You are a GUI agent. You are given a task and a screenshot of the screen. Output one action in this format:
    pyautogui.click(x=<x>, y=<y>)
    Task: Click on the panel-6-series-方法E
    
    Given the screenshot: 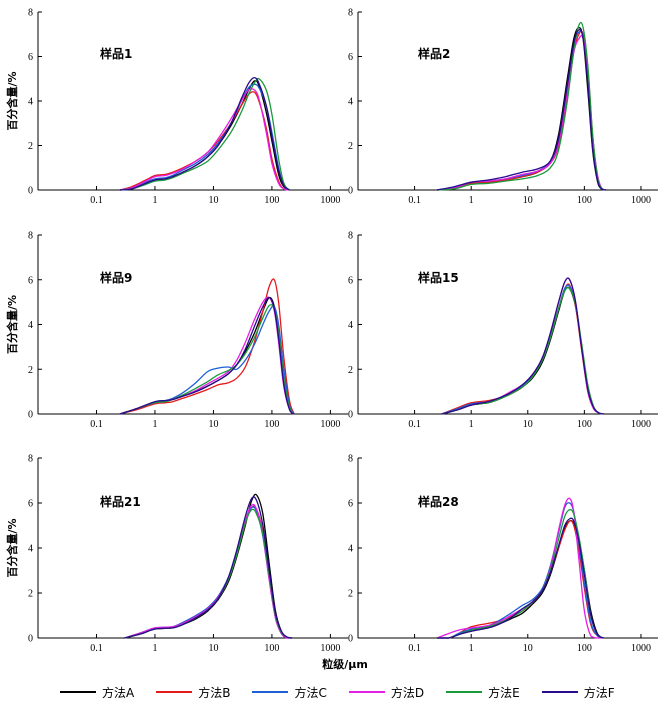 What is the action you would take?
    pyautogui.click(x=521, y=574)
    